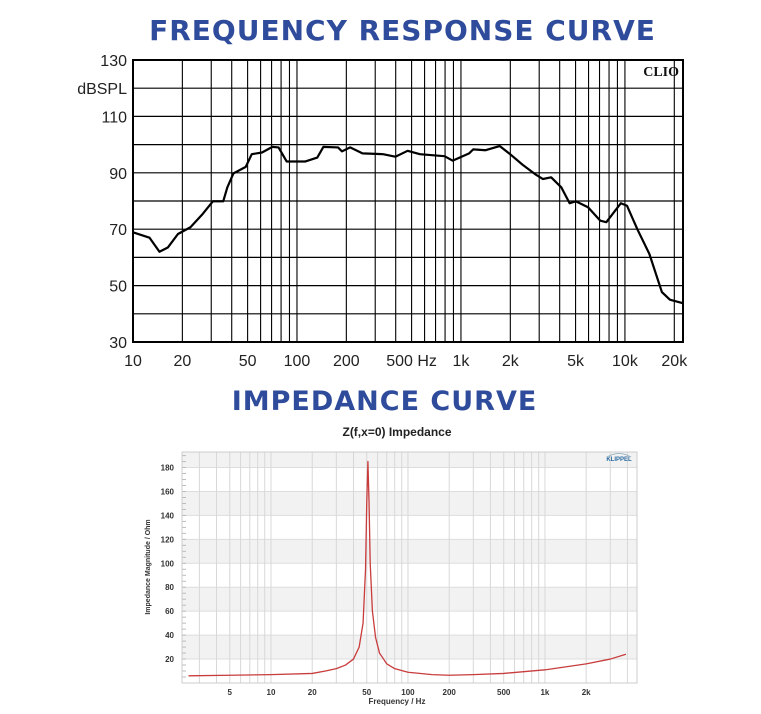  Describe the element at coordinates (118, 230) in the screenshot. I see `y-tick-label: 70` at that location.